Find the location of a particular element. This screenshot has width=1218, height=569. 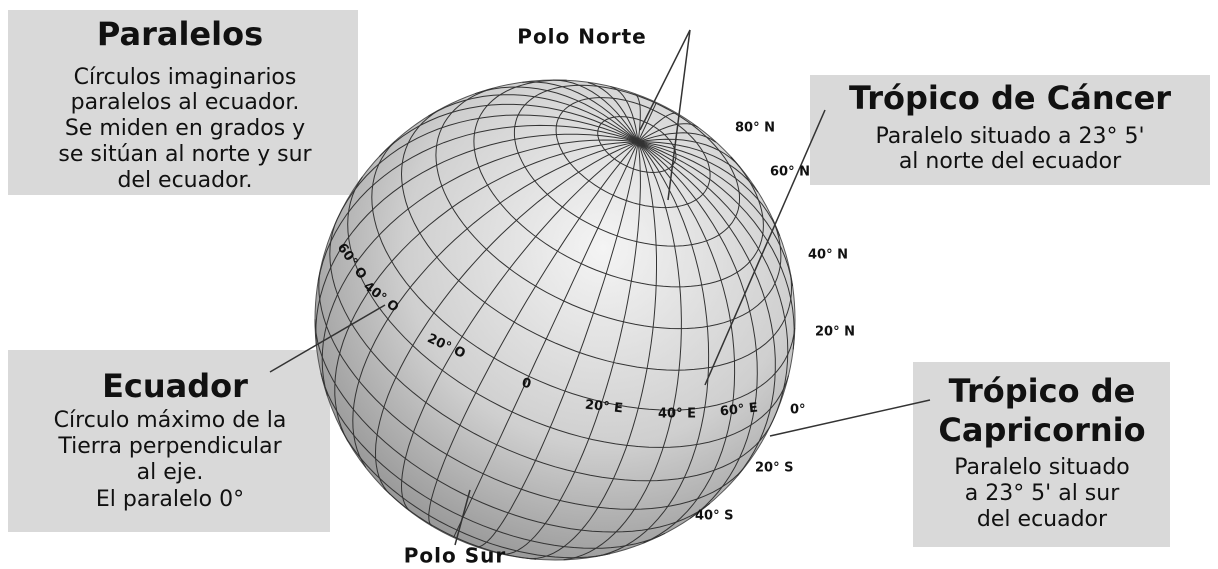

latitude-label: 40° N is located at coordinates (828, 255).